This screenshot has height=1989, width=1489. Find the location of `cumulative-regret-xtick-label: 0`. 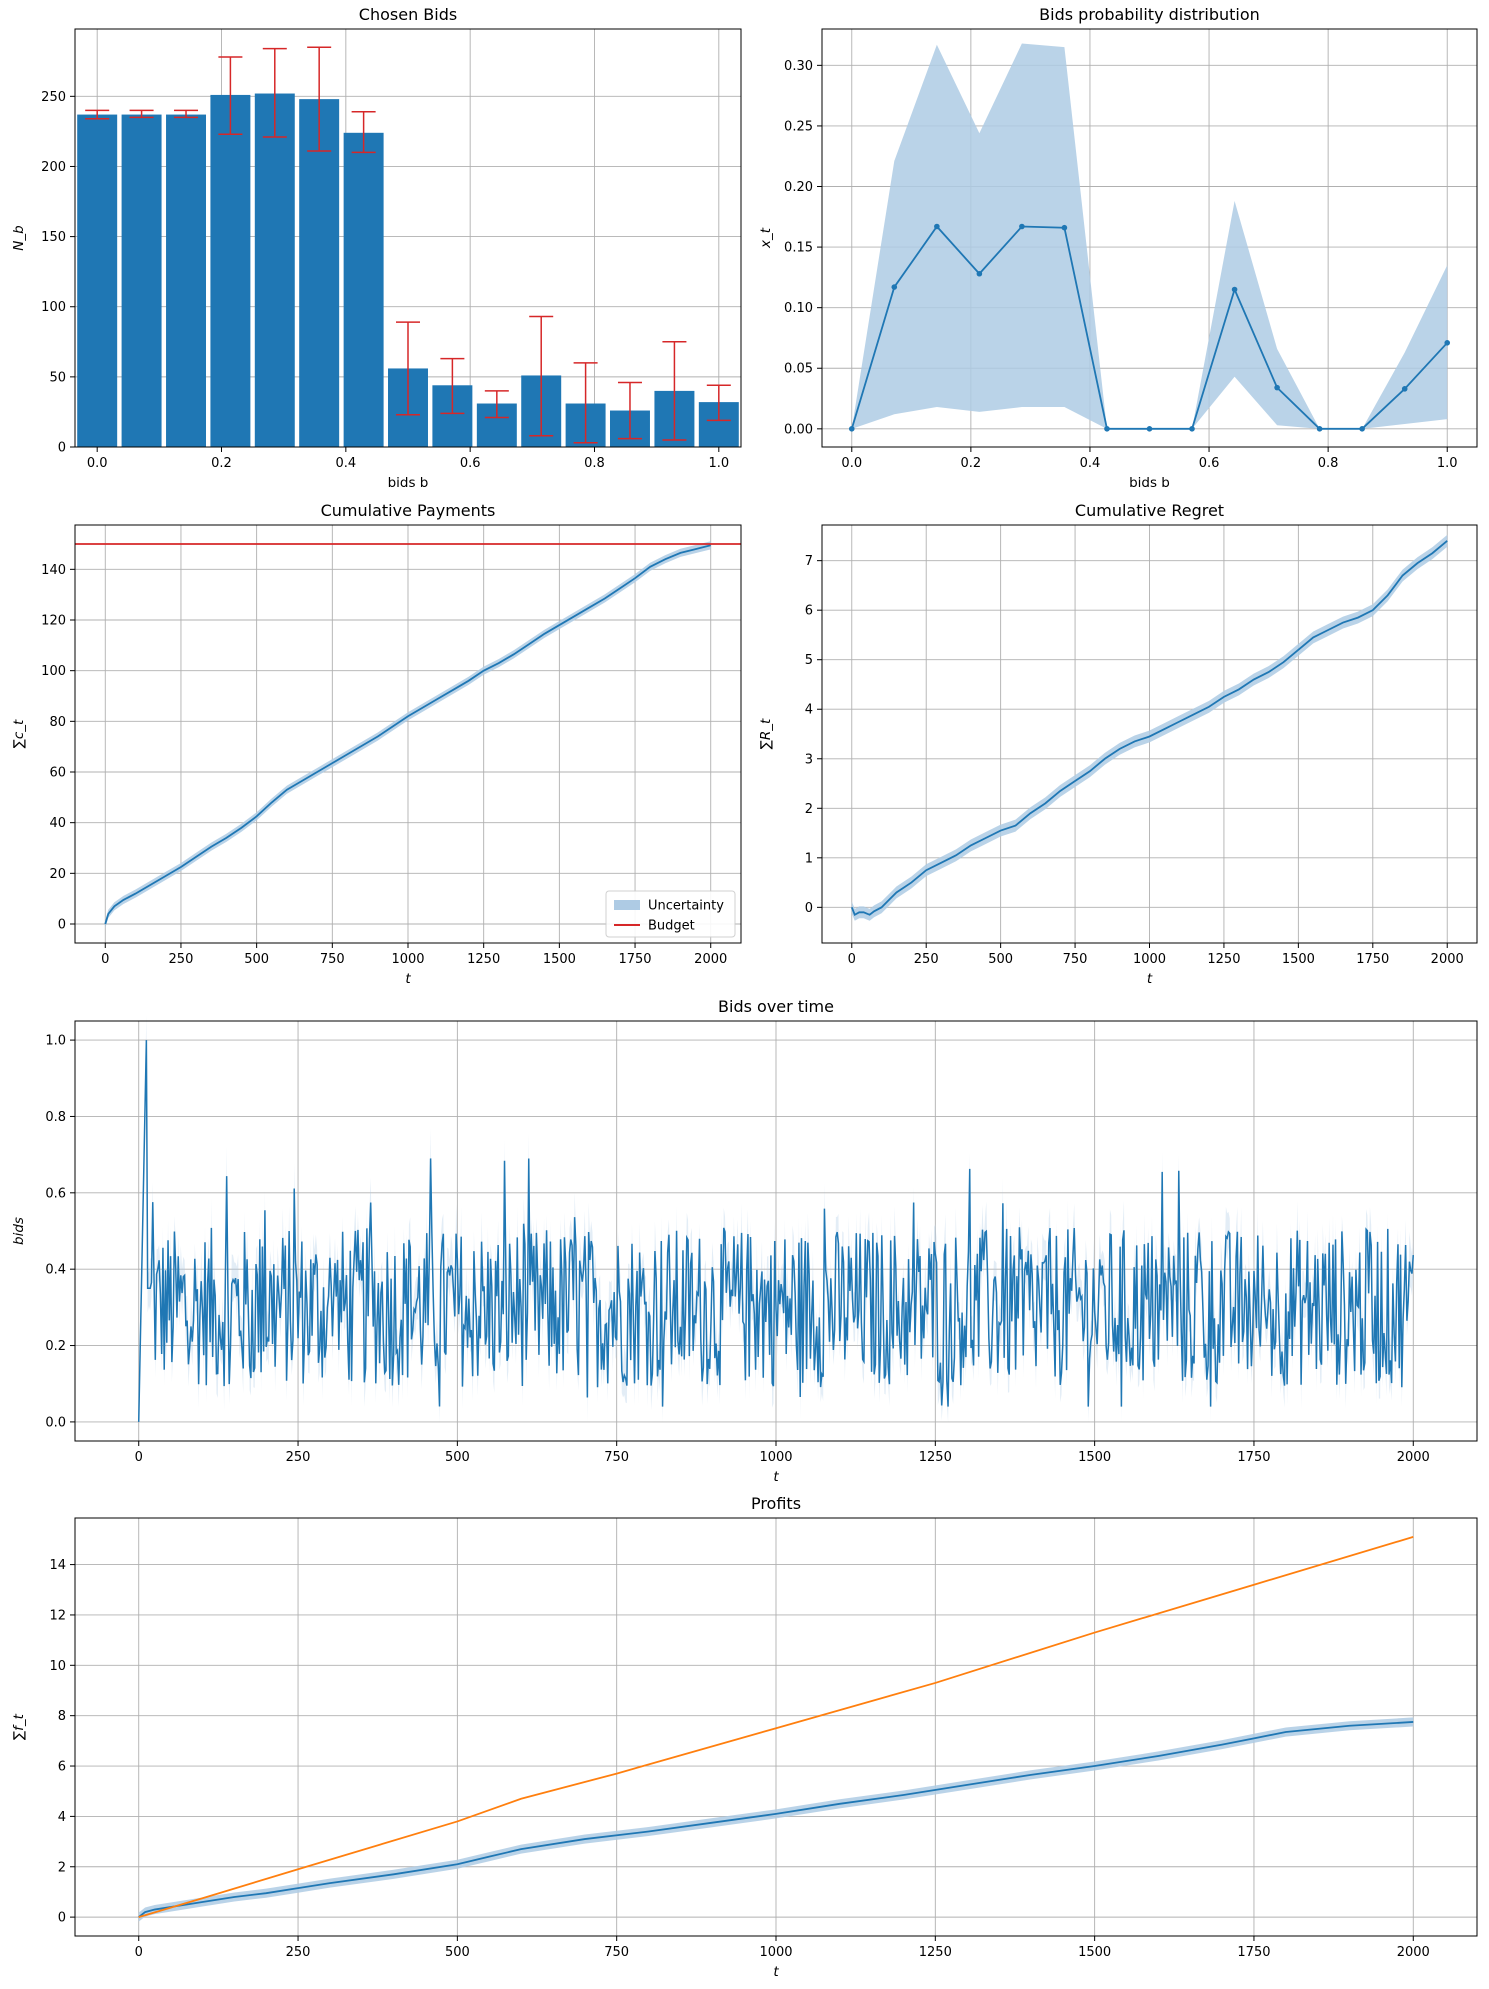

cumulative-regret-xtick-label: 0 is located at coordinates (852, 959).